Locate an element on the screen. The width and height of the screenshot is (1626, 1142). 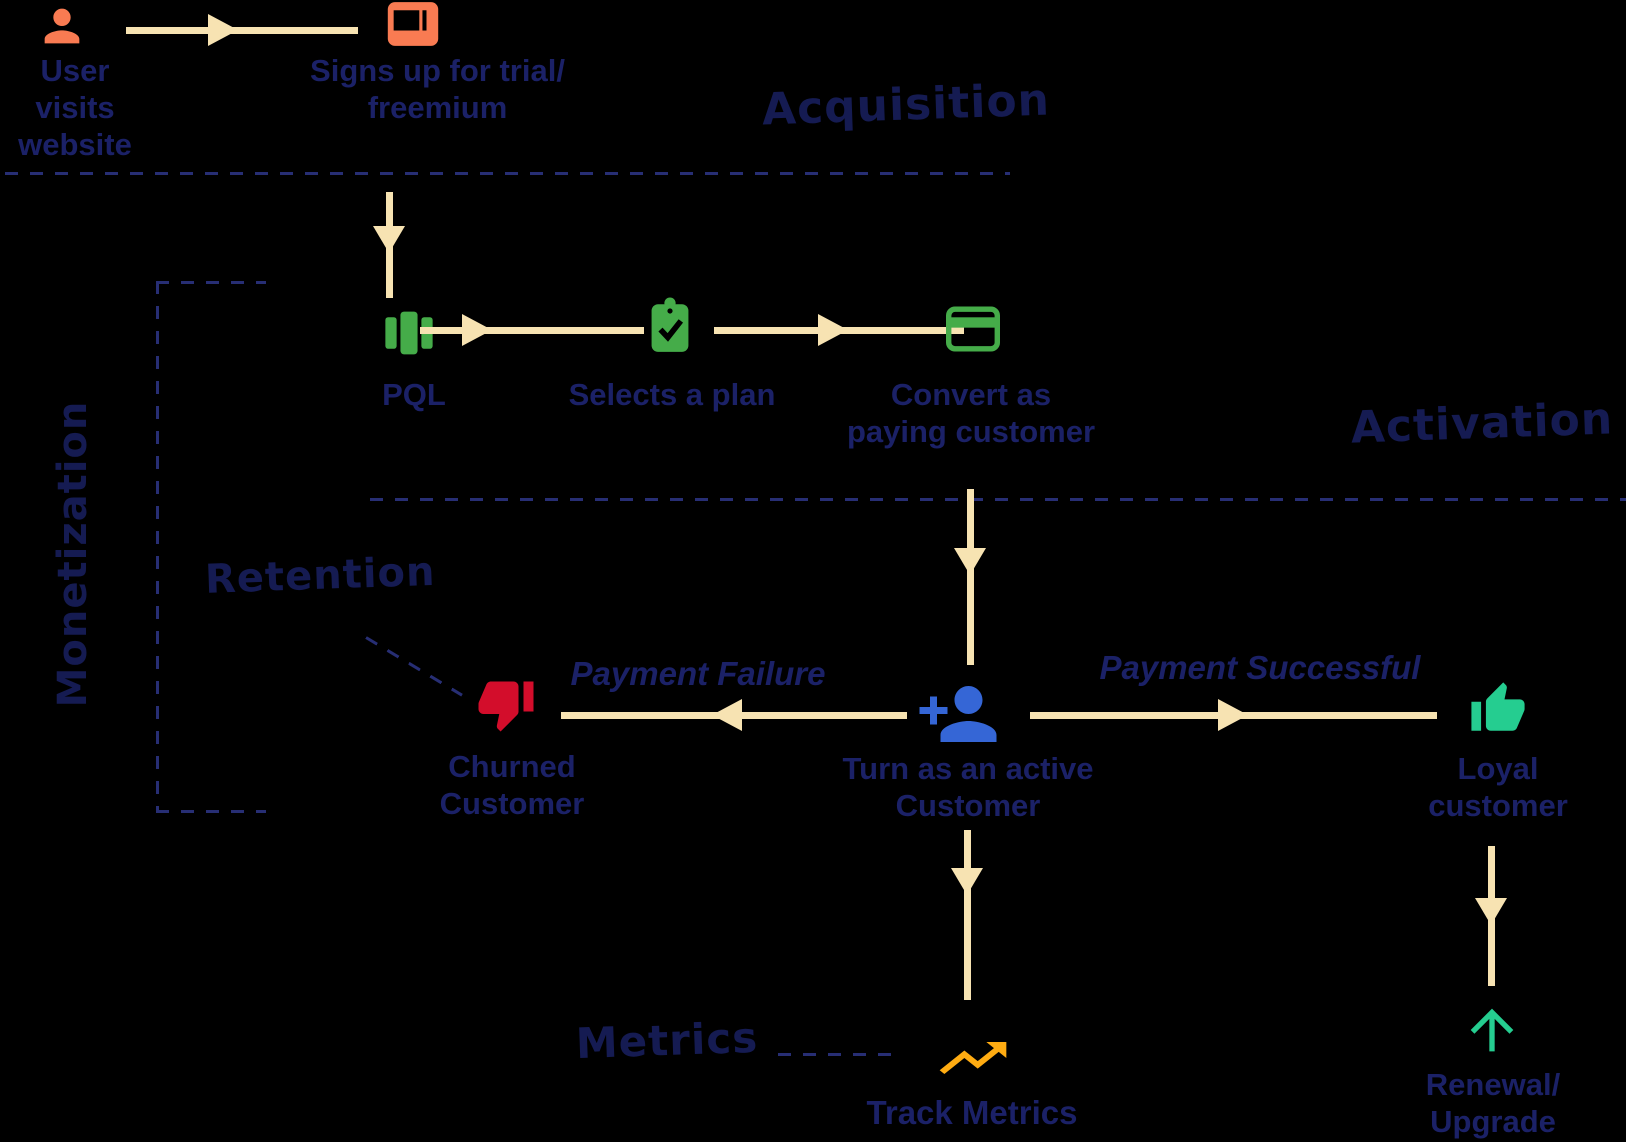
thumb-up-icon is located at coordinates (1498, 709).